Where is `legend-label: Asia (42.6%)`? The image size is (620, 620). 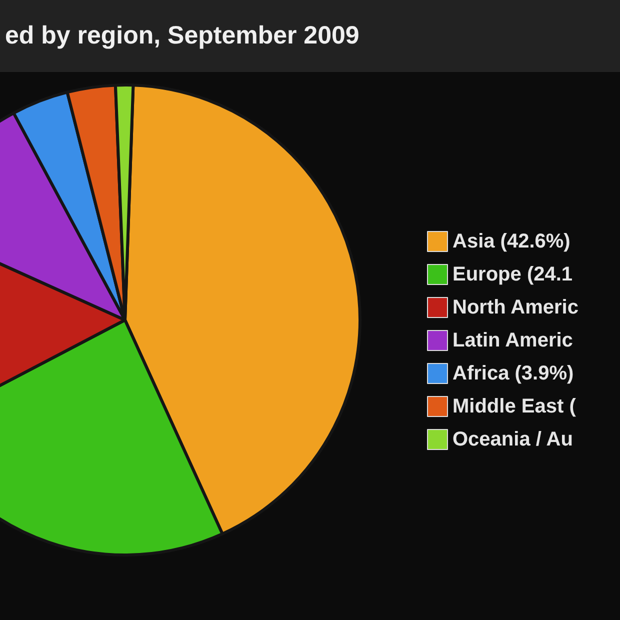
legend-label: Asia (42.6%) is located at coordinates (511, 241).